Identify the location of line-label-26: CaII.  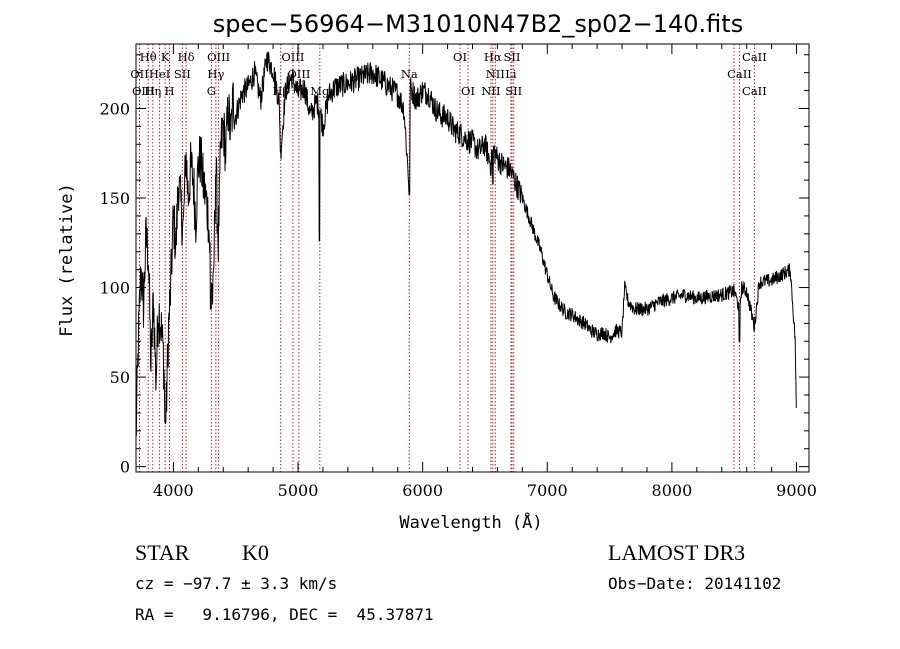
(739, 74).